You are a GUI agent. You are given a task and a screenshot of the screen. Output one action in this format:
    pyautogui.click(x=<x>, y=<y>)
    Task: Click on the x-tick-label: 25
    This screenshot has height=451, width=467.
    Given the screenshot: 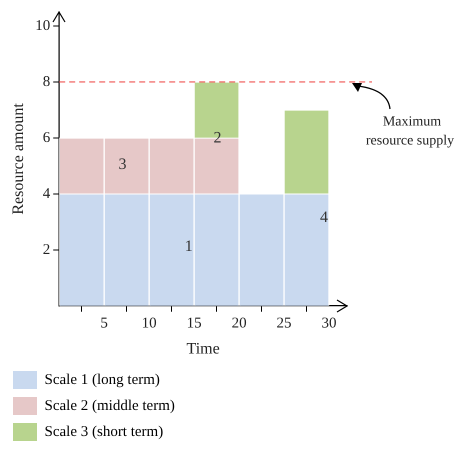 What is the action you would take?
    pyautogui.click(x=284, y=324)
    